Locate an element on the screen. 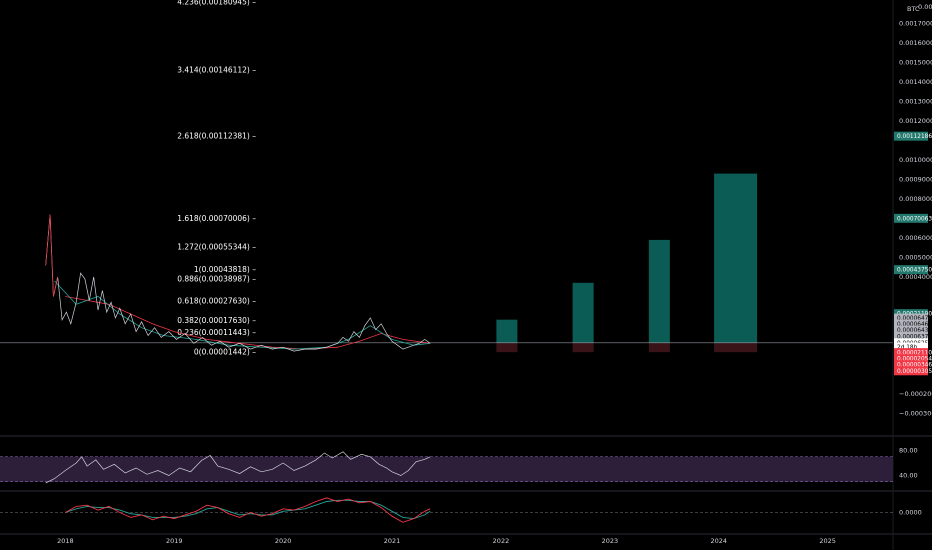 This screenshot has height=550, width=932. rsi-tick-label: 40.00 is located at coordinates (908, 476).